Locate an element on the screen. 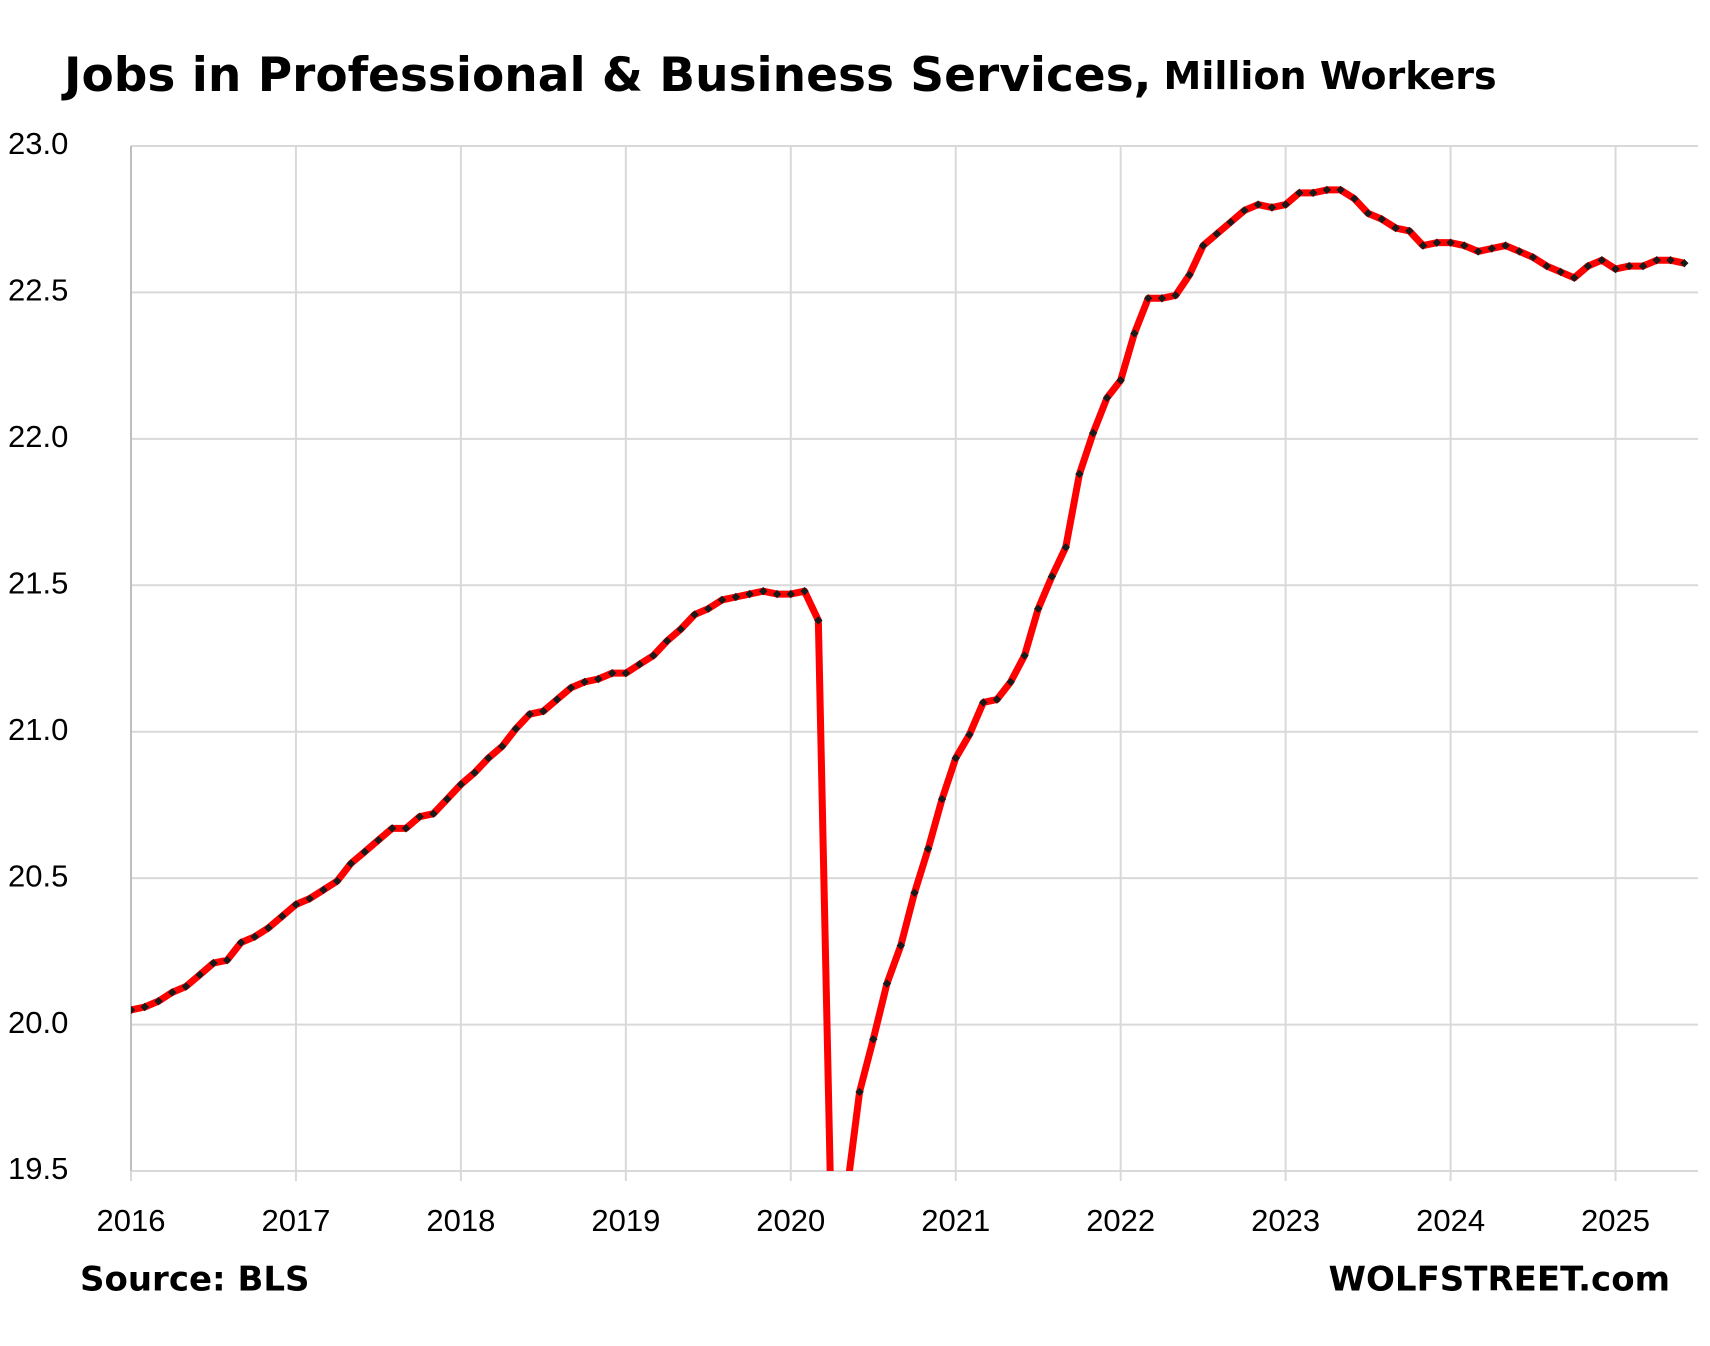  y-tick-label: 22.5 is located at coordinates (38, 290).